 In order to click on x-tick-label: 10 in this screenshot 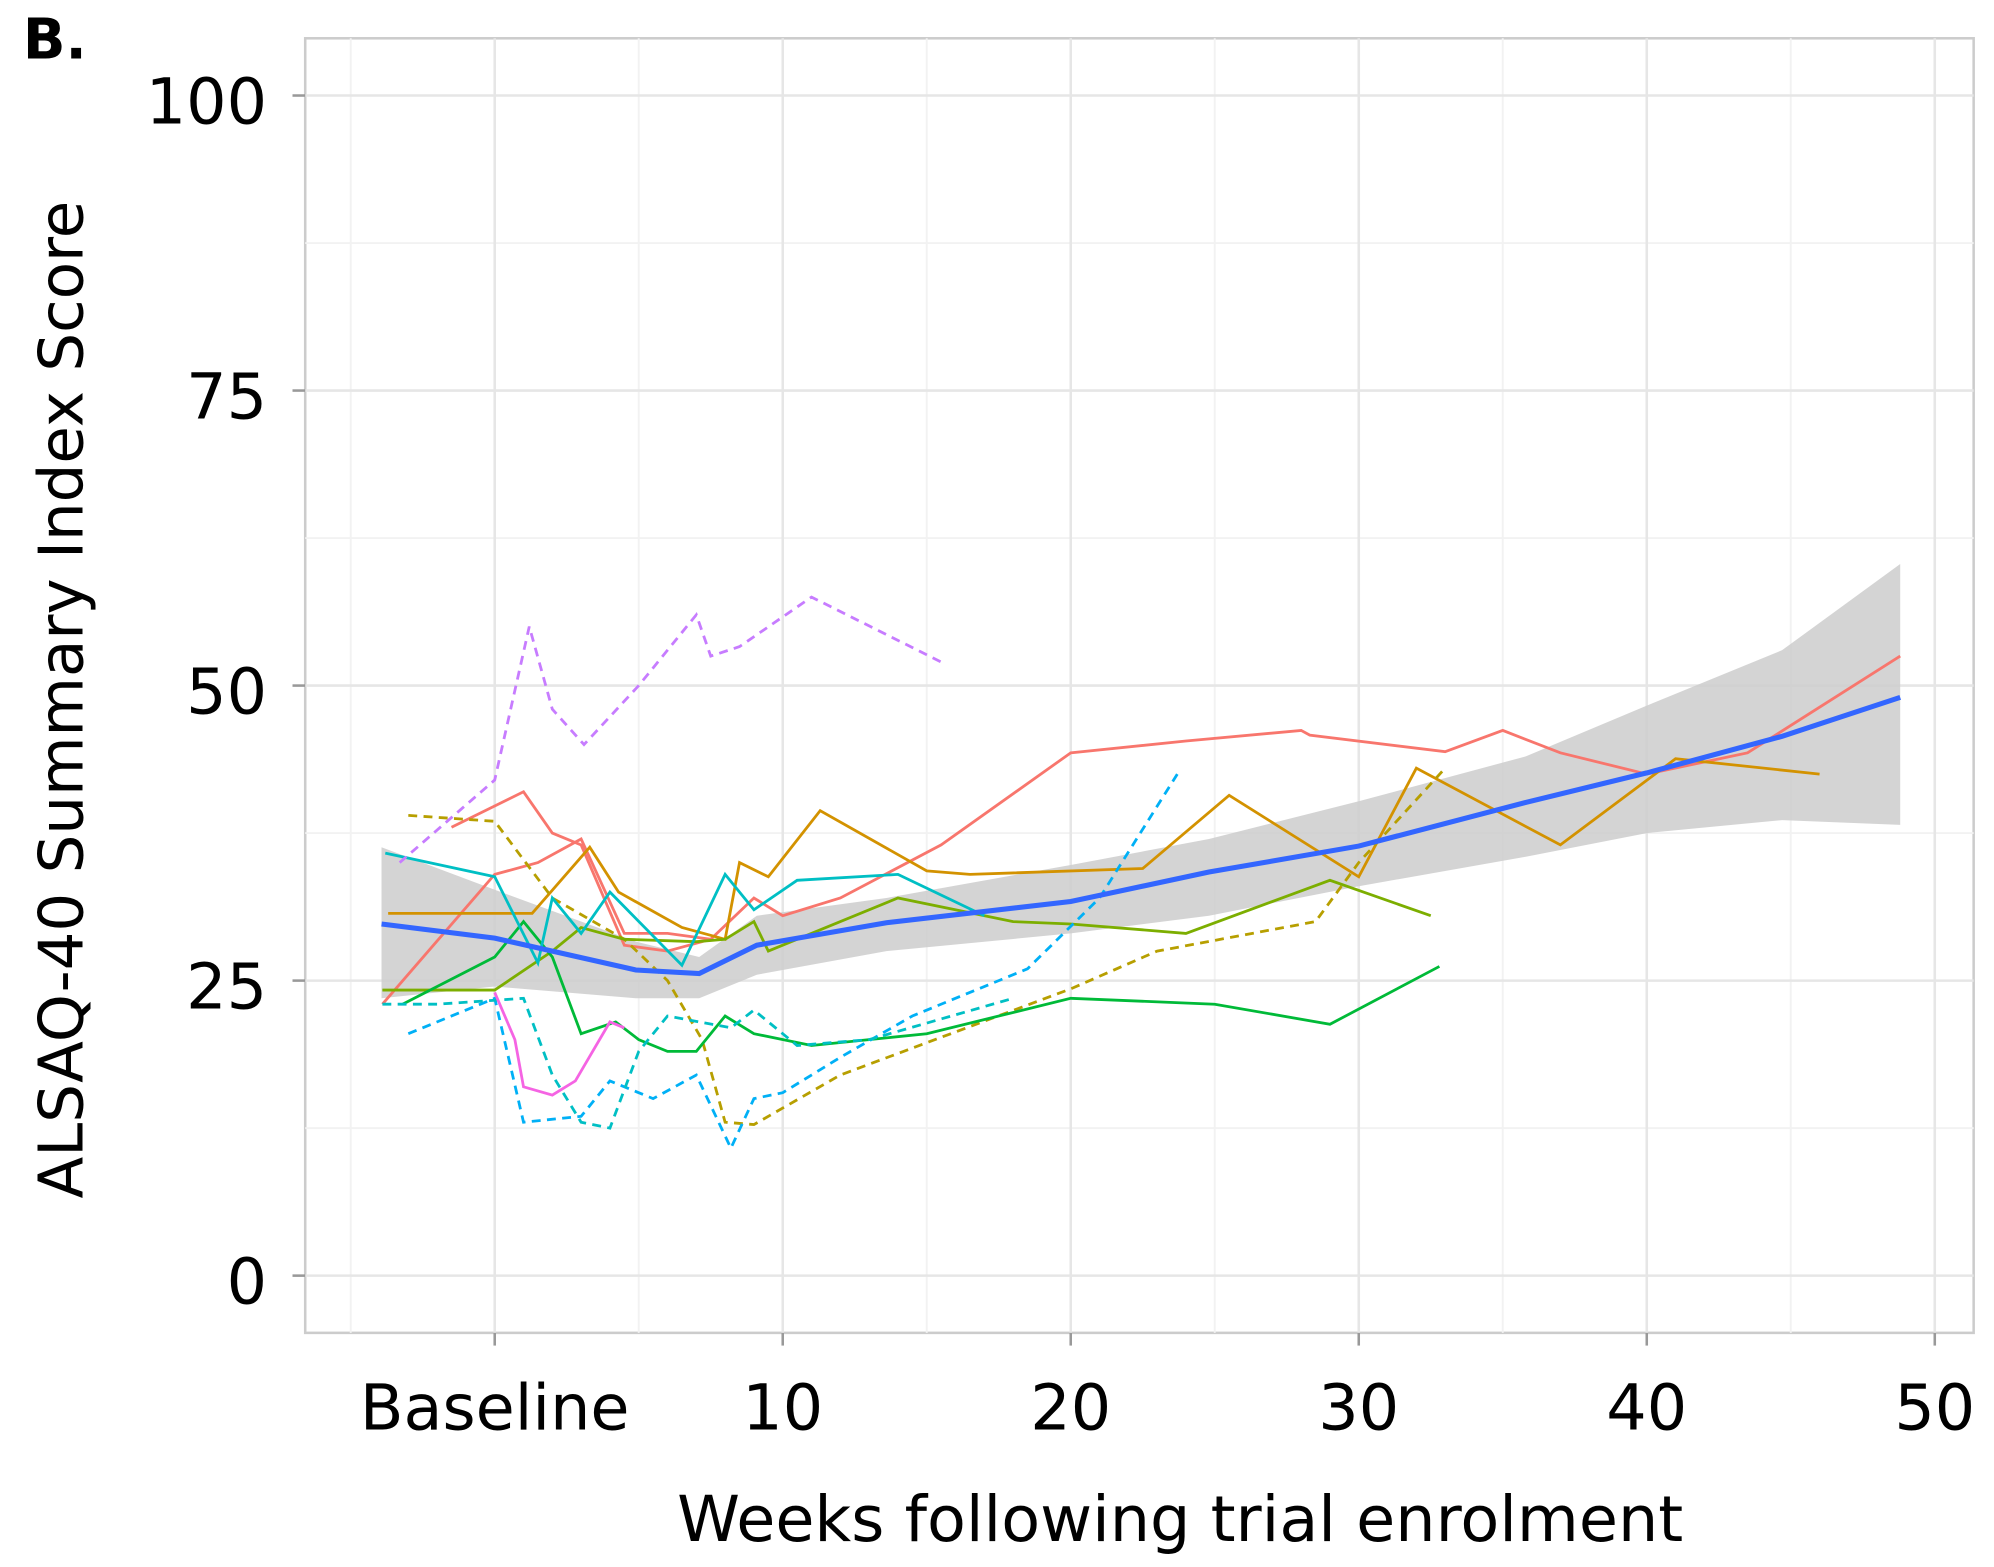, I will do `click(782, 1407)`.